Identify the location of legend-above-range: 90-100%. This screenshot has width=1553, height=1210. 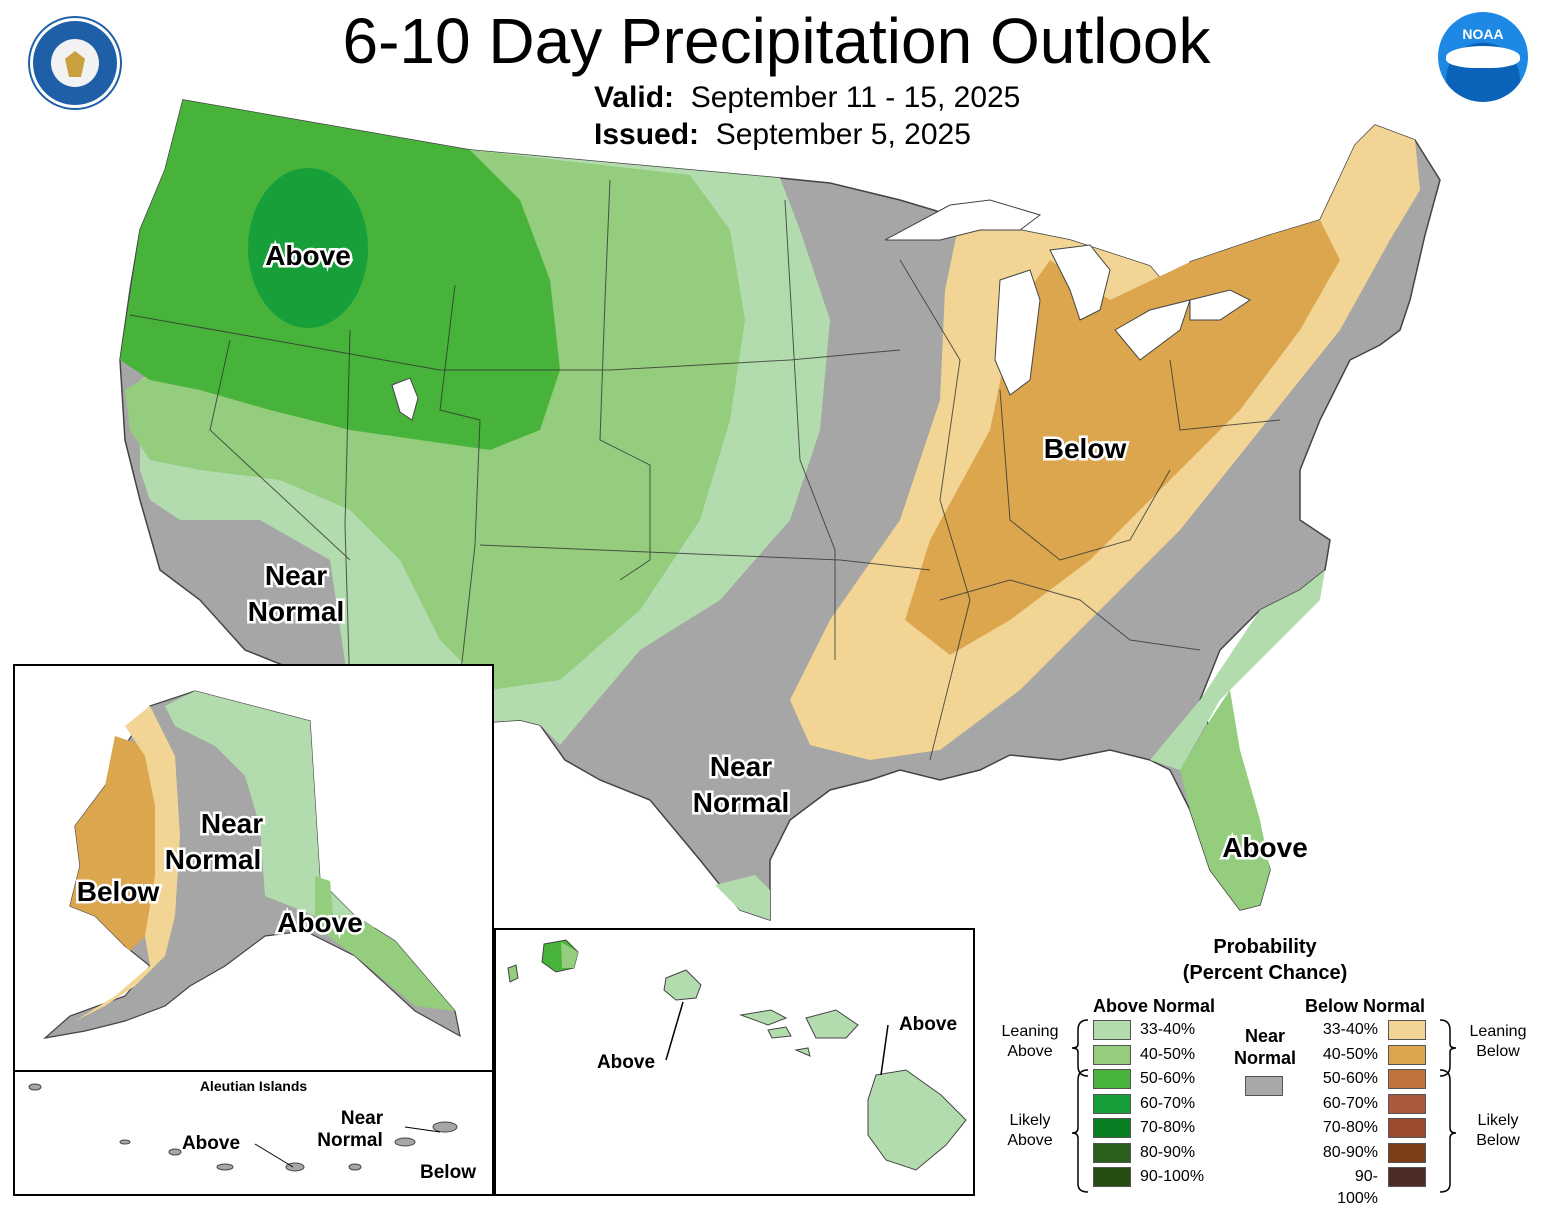
(1172, 1176).